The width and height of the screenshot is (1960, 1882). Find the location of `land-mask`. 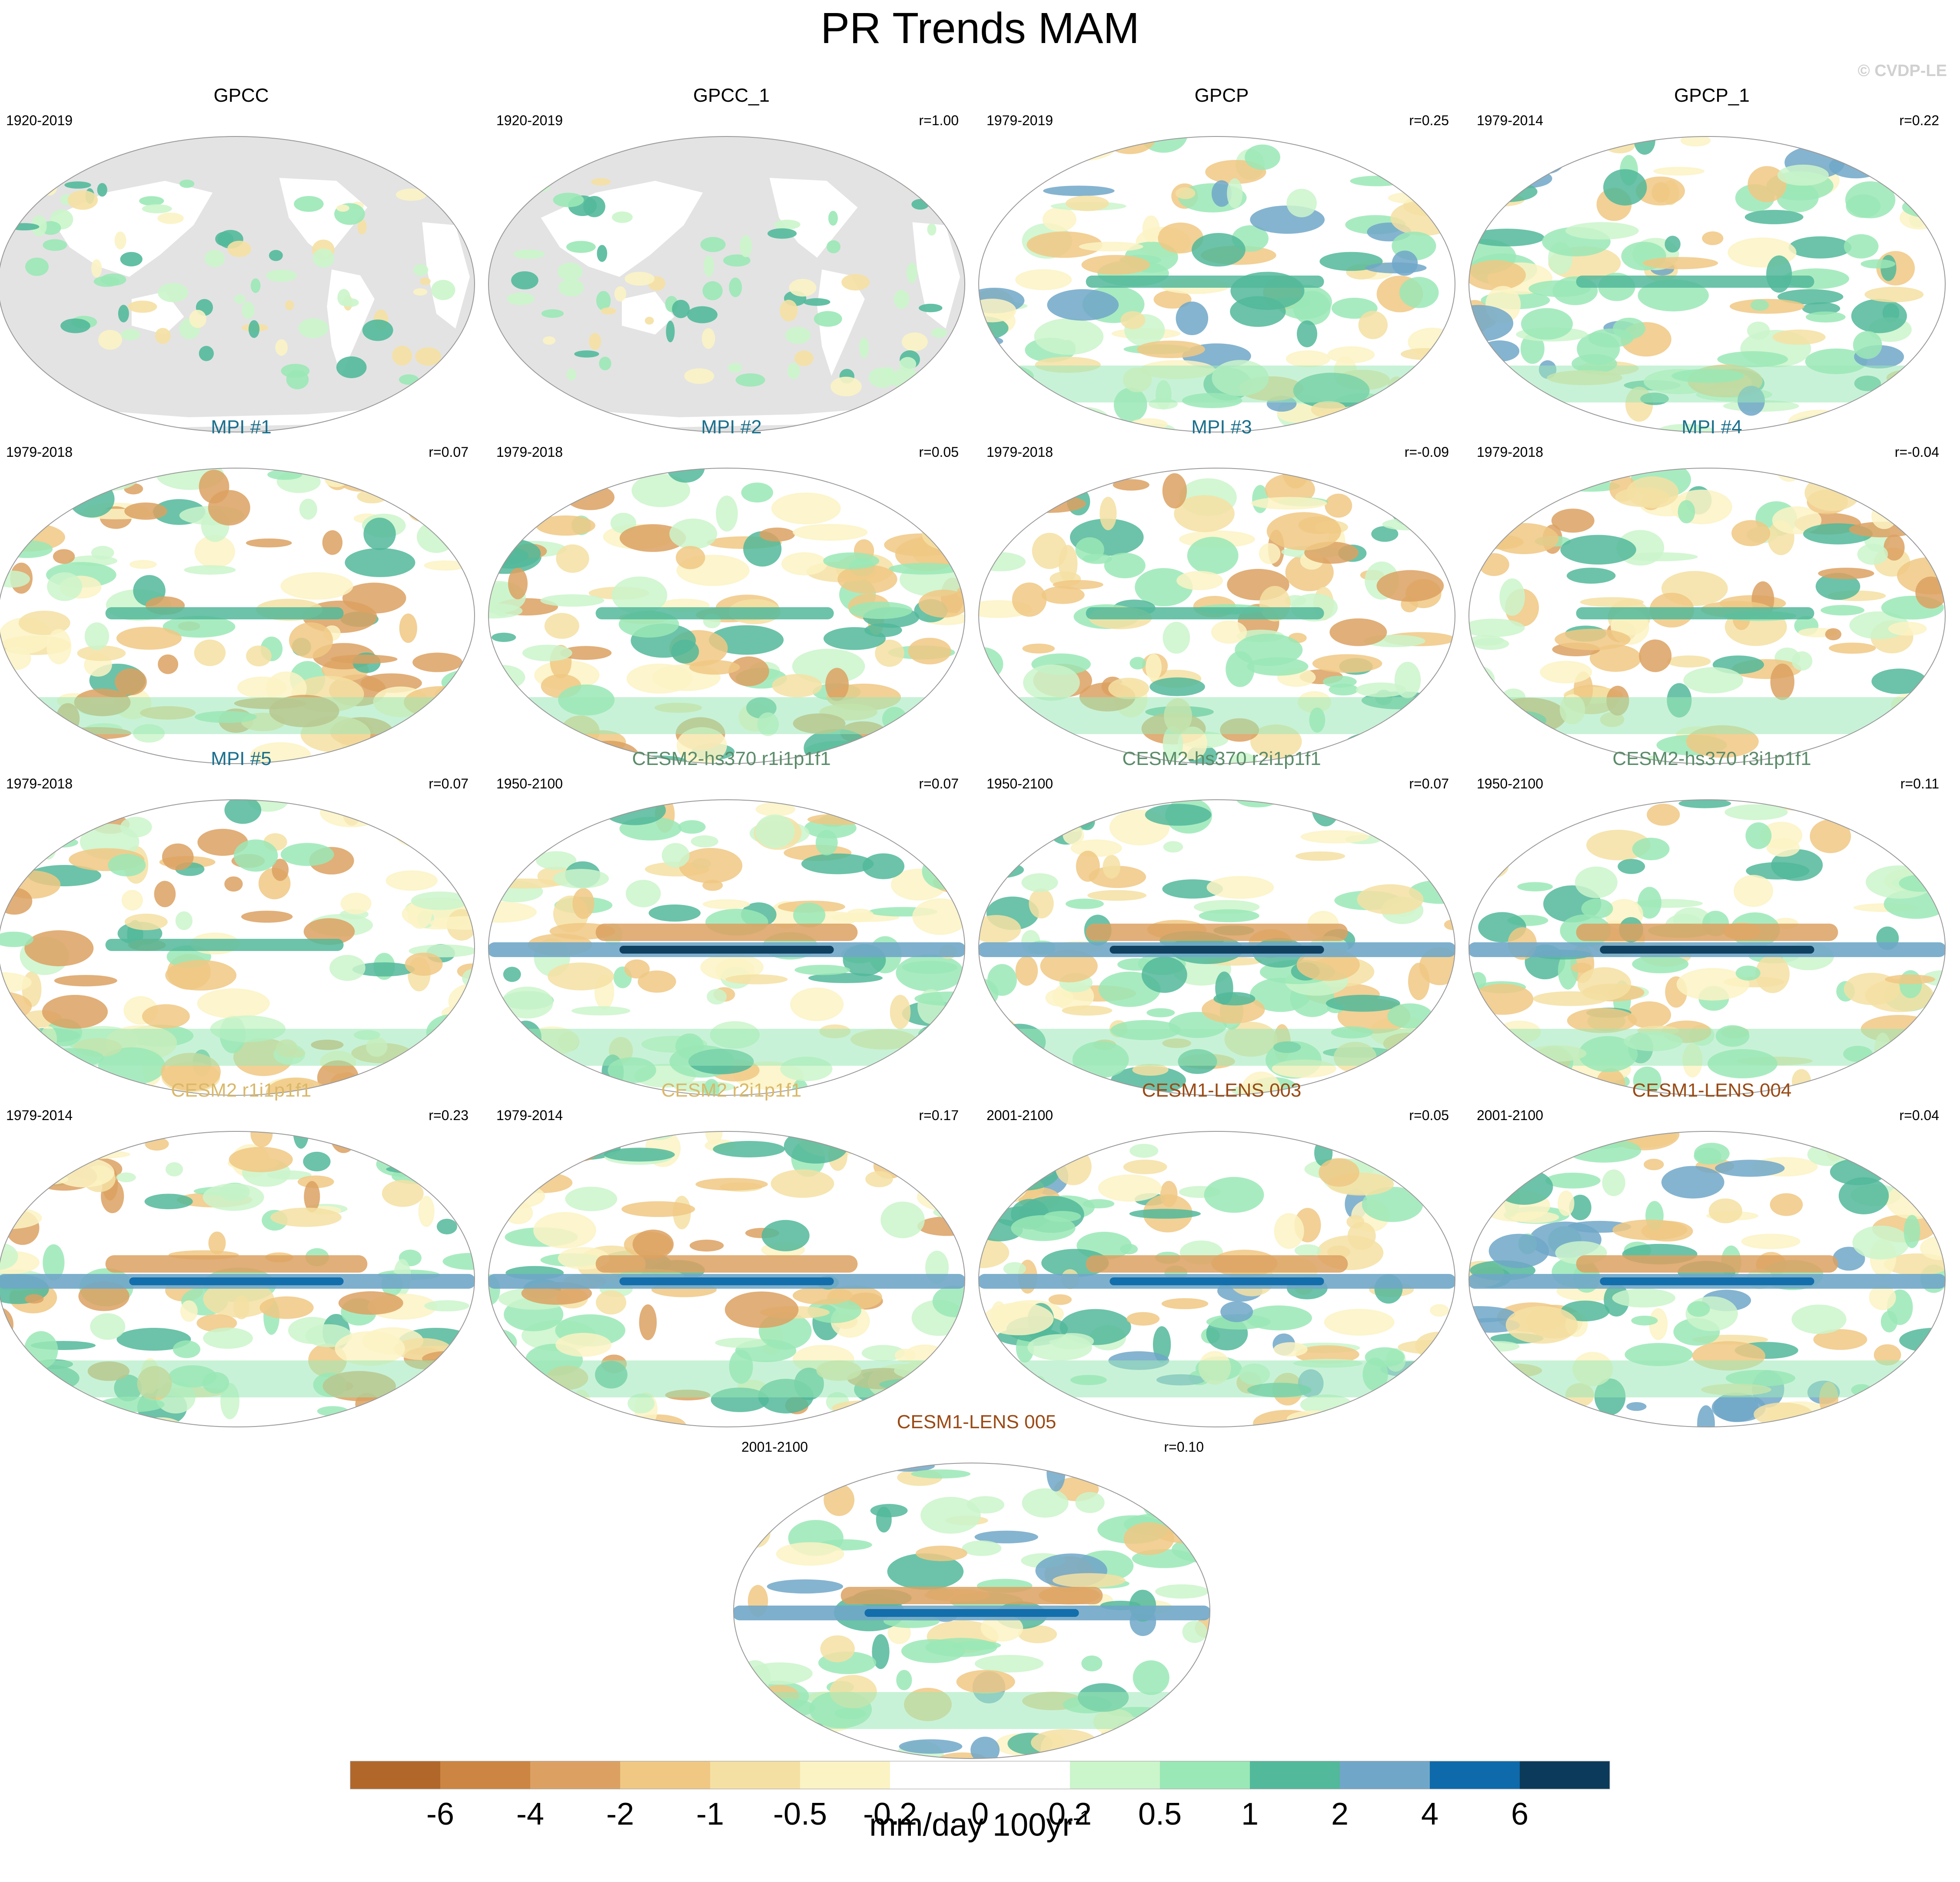

land-mask is located at coordinates (446, 275).